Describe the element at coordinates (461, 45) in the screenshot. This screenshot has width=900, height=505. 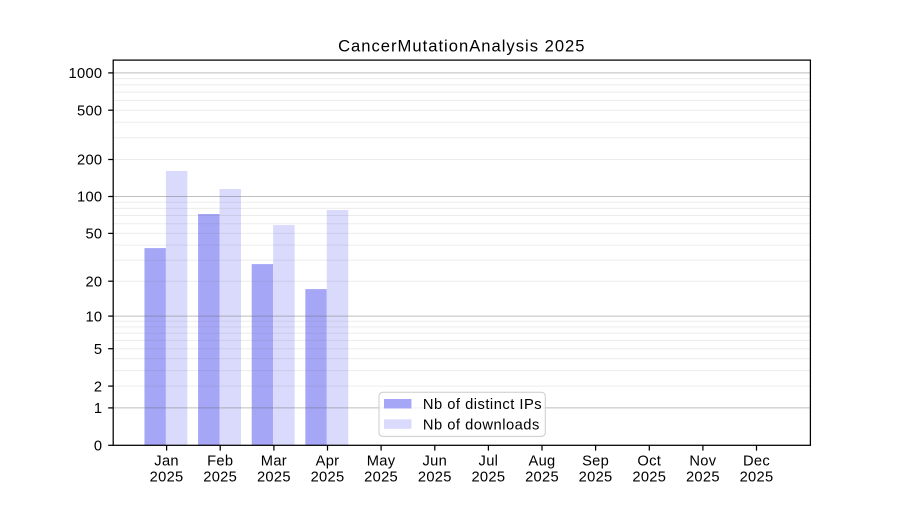
I see `svg-text: CancerMutationAnalysis 2025` at that location.